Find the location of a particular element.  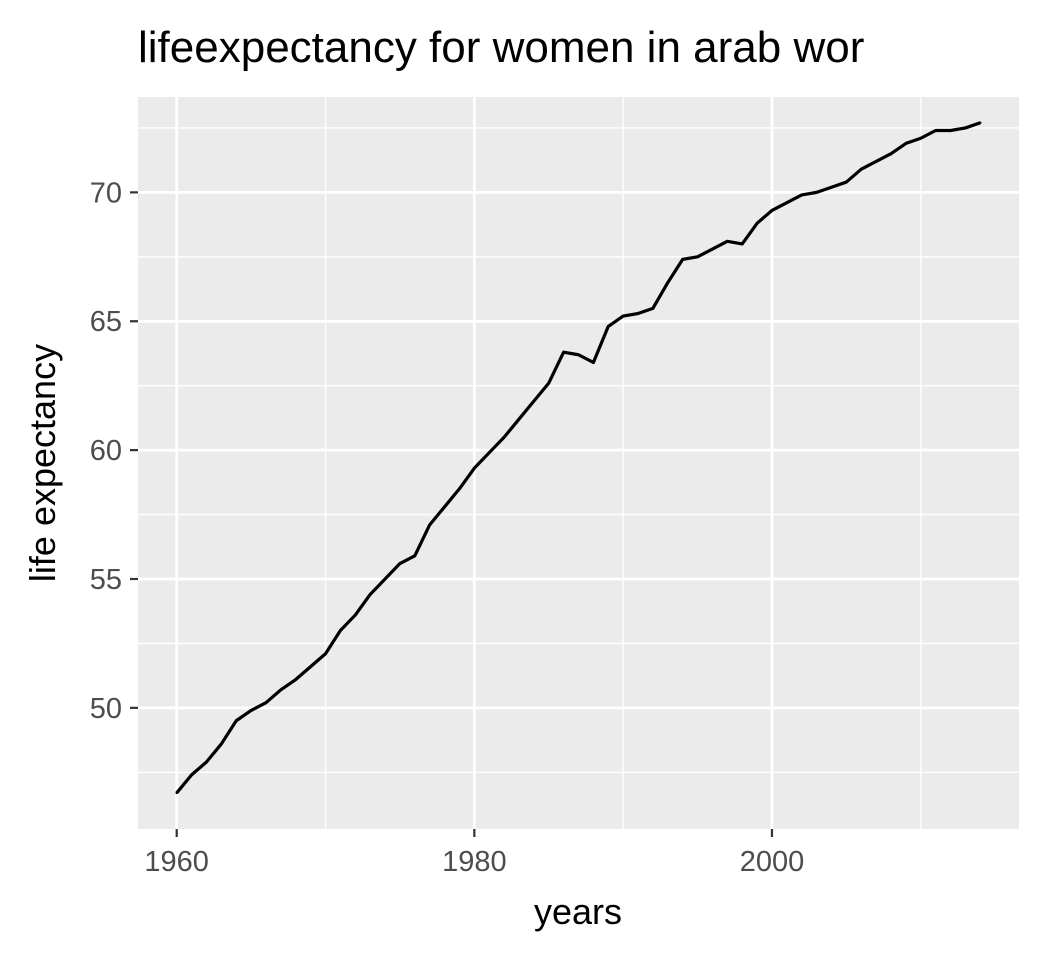

x-tick-label: 2000 is located at coordinates (772, 862).